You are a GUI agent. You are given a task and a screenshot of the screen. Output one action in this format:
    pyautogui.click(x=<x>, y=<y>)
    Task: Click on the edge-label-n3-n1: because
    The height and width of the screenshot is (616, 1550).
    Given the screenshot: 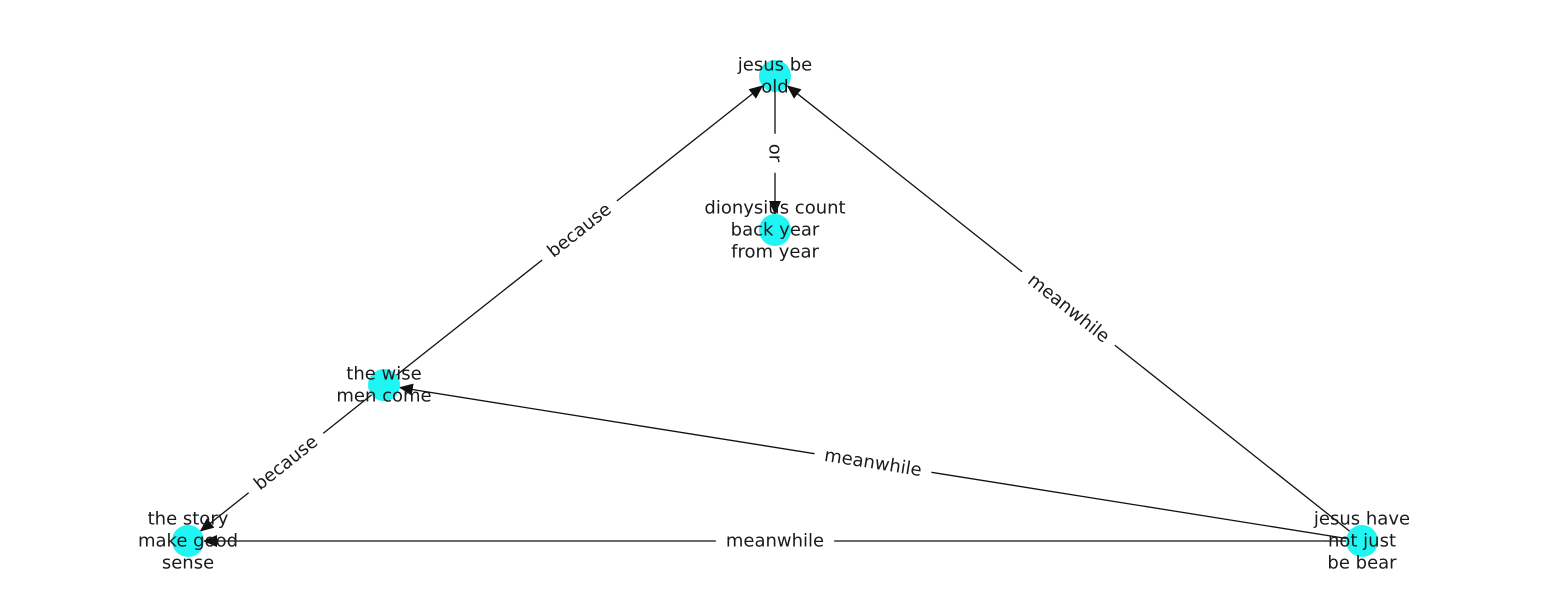 What is the action you would take?
    pyautogui.click(x=579, y=230)
    